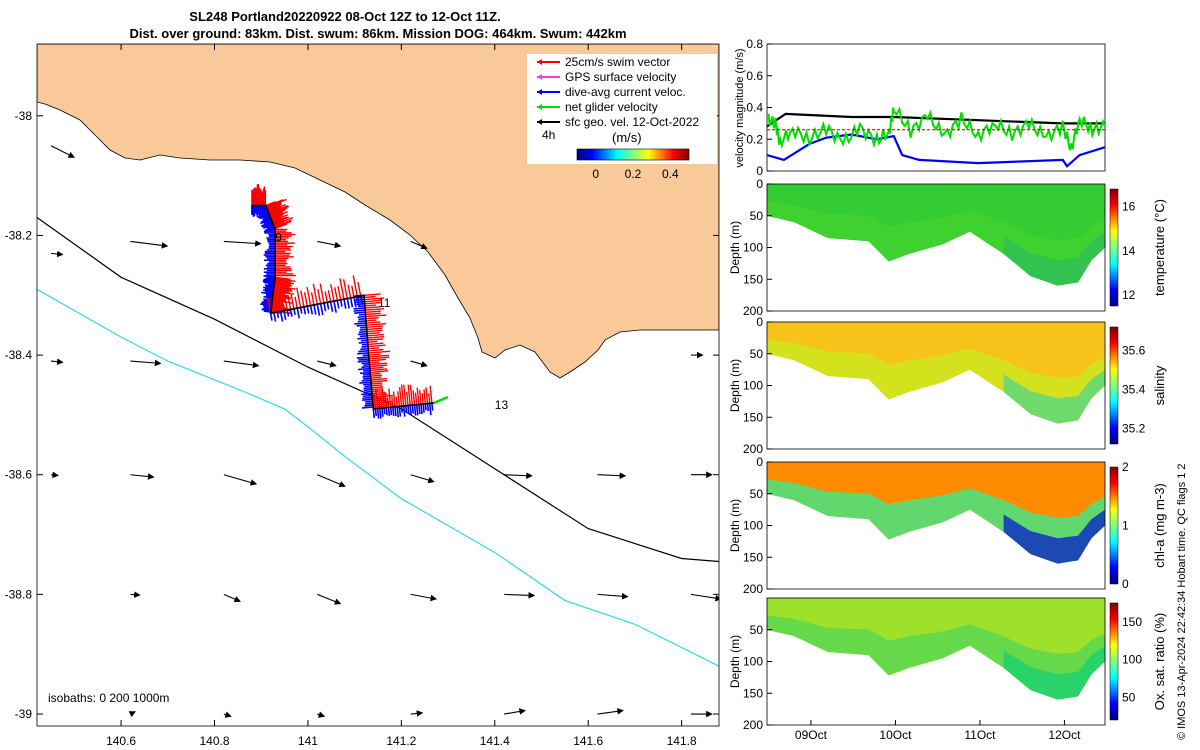  Describe the element at coordinates (1132, 622) in the screenshot. I see `section-colorbar-tick: 150` at that location.